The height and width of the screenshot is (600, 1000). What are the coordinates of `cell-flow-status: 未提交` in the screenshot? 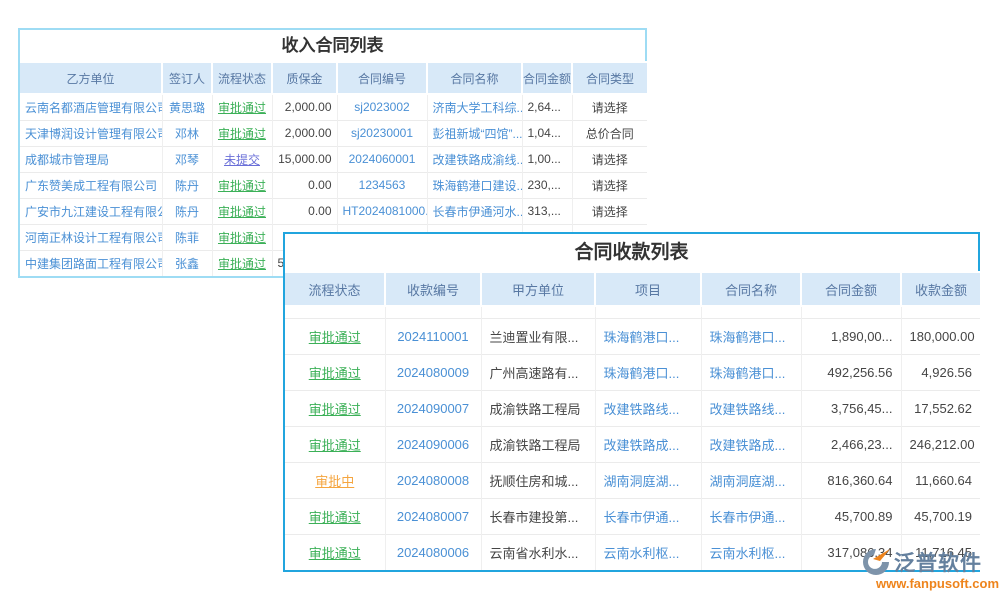 It's located at (241, 158).